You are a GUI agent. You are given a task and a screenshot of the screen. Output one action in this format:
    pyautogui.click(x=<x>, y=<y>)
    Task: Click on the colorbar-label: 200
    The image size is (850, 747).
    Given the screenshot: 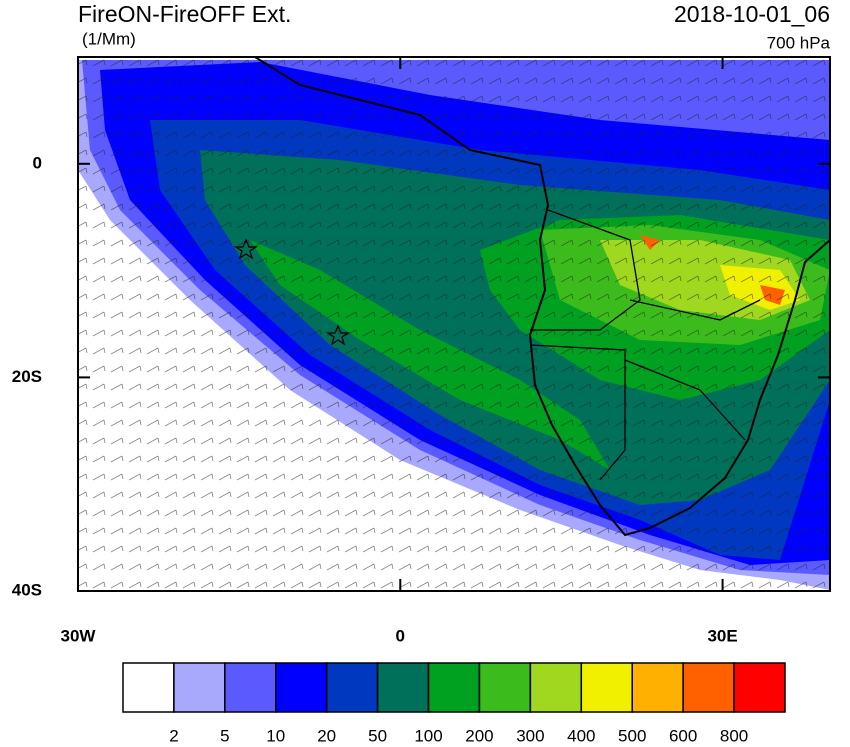 What is the action you would take?
    pyautogui.click(x=479, y=735)
    